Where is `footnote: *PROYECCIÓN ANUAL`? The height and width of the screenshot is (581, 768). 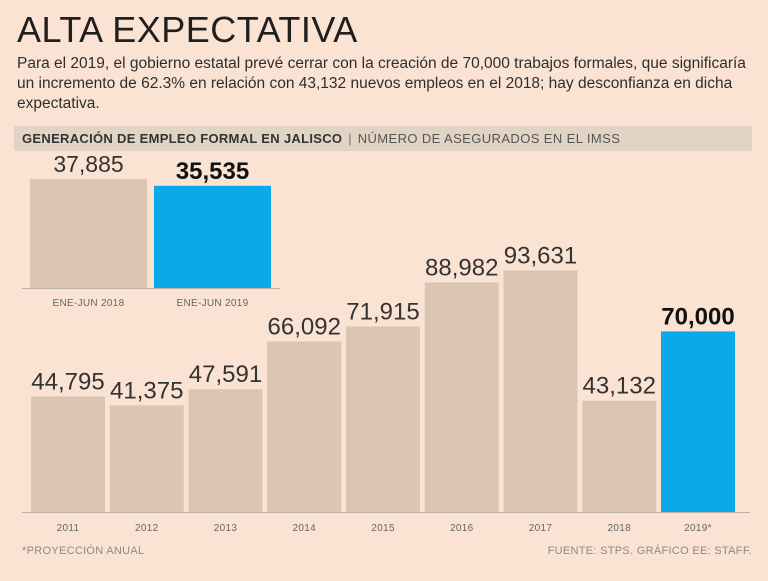 footnote: *PROYECCIÓN ANUAL is located at coordinates (83, 551).